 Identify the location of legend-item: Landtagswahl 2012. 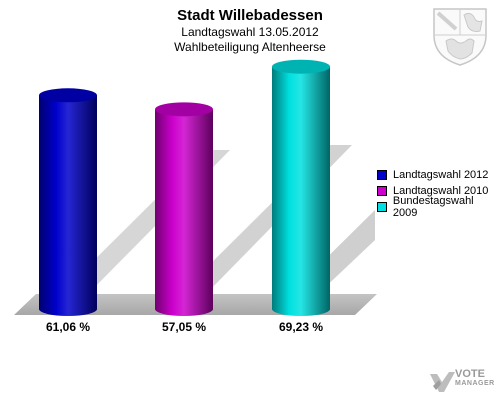
(438, 174).